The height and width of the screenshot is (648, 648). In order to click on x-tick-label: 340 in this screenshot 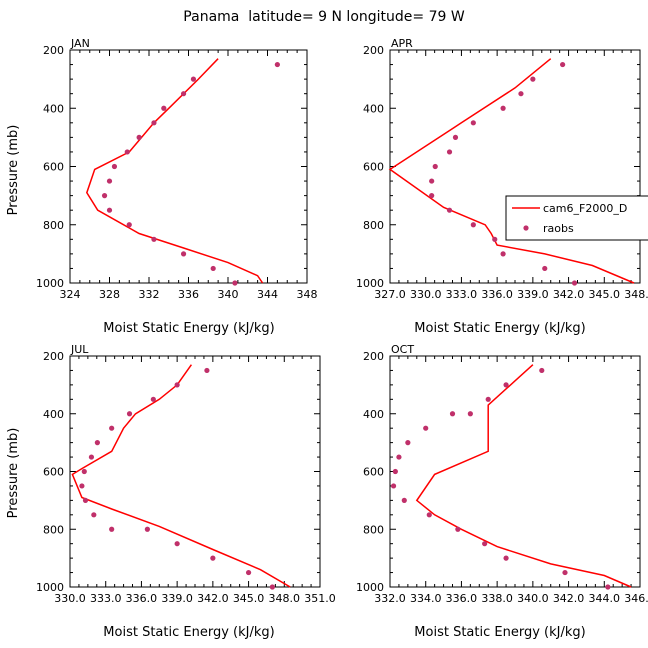, I will do `click(228, 294)`.